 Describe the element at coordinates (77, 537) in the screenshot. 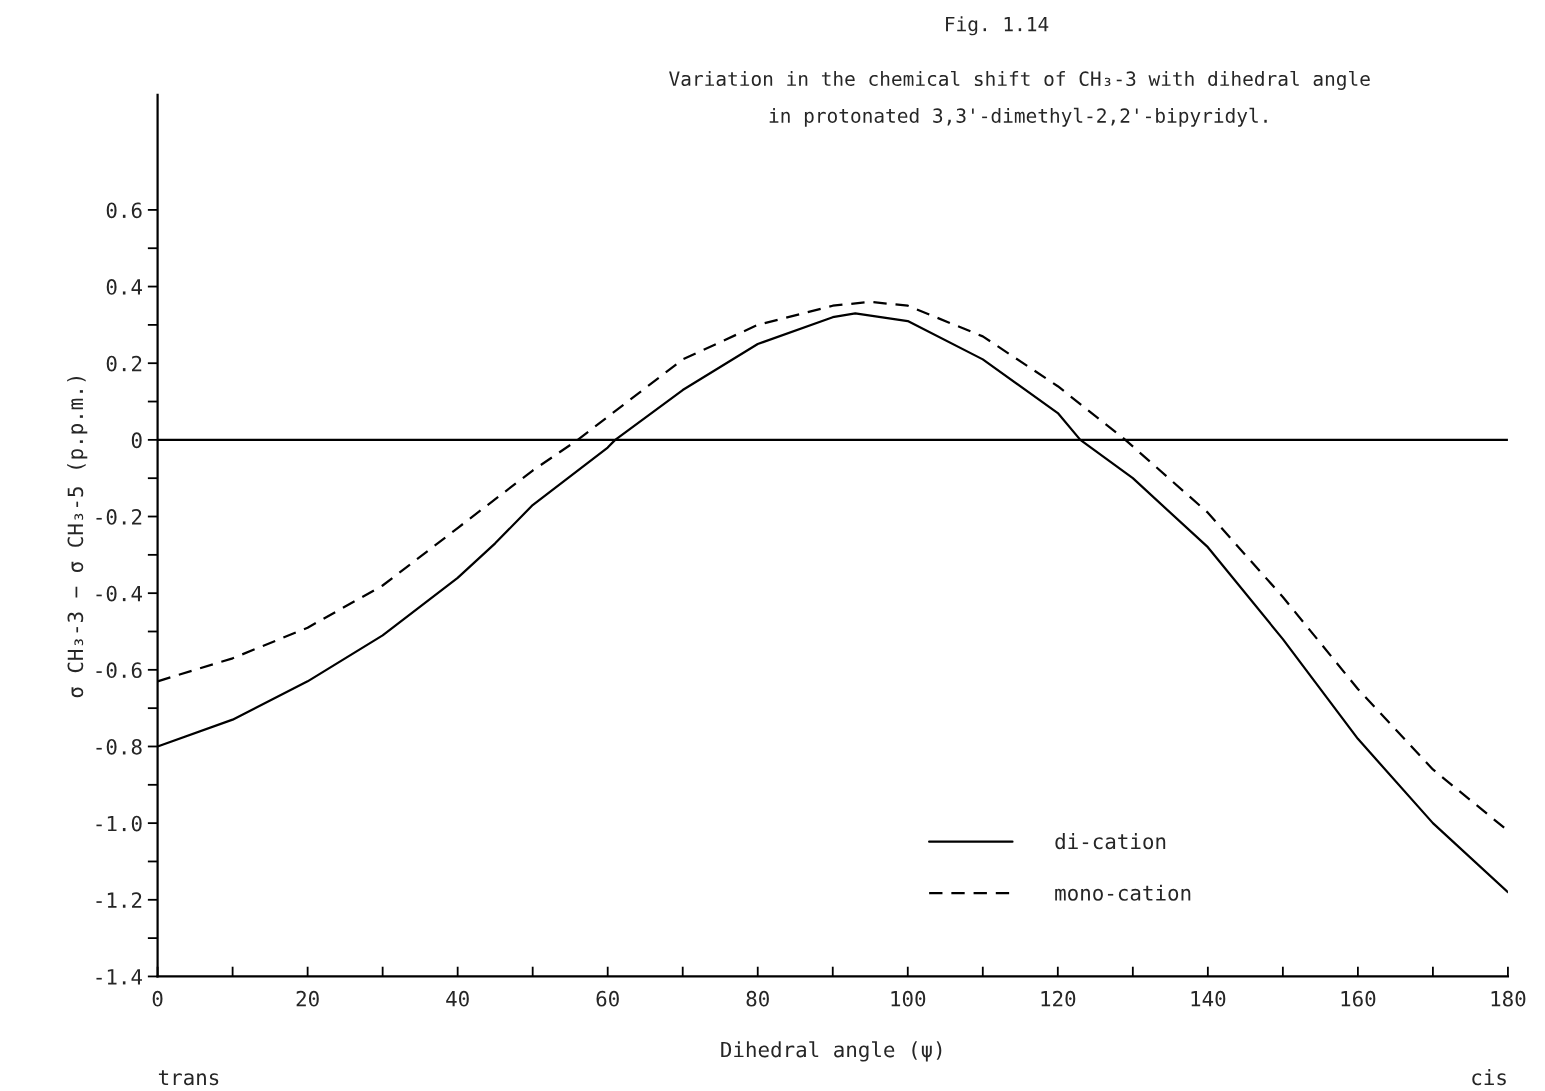

I see `y-axis-title: σ CH₃-3 − σ CH₃-5 (p.p.m.)` at that location.